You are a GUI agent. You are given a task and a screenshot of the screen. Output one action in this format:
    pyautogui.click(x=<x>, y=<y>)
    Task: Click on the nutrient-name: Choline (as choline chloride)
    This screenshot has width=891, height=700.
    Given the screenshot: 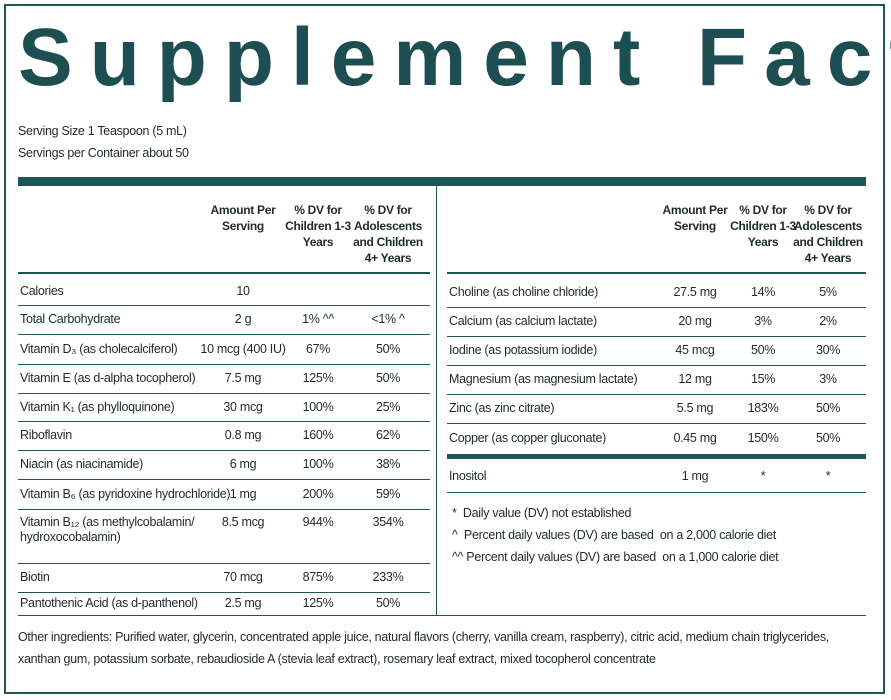 What is the action you would take?
    pyautogui.click(x=524, y=292)
    